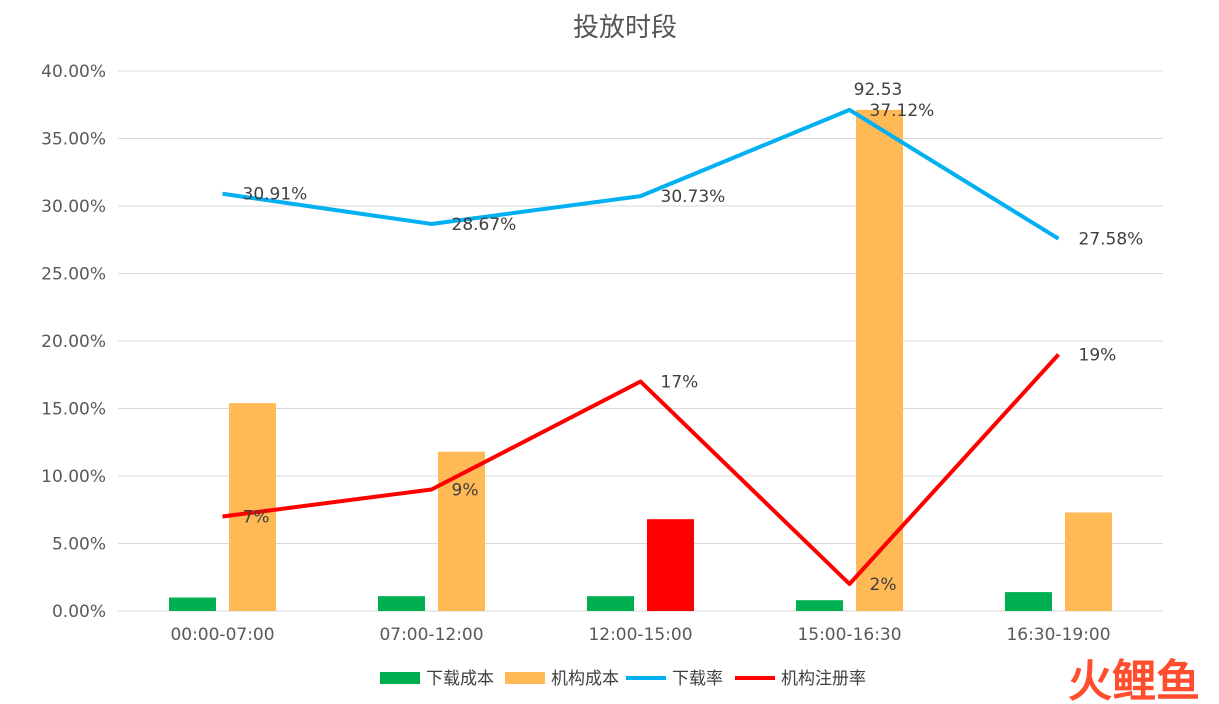  Describe the element at coordinates (623, 679) in the screenshot. I see `legend: 下载成本 机构成本 下载率 机构注册率` at that location.